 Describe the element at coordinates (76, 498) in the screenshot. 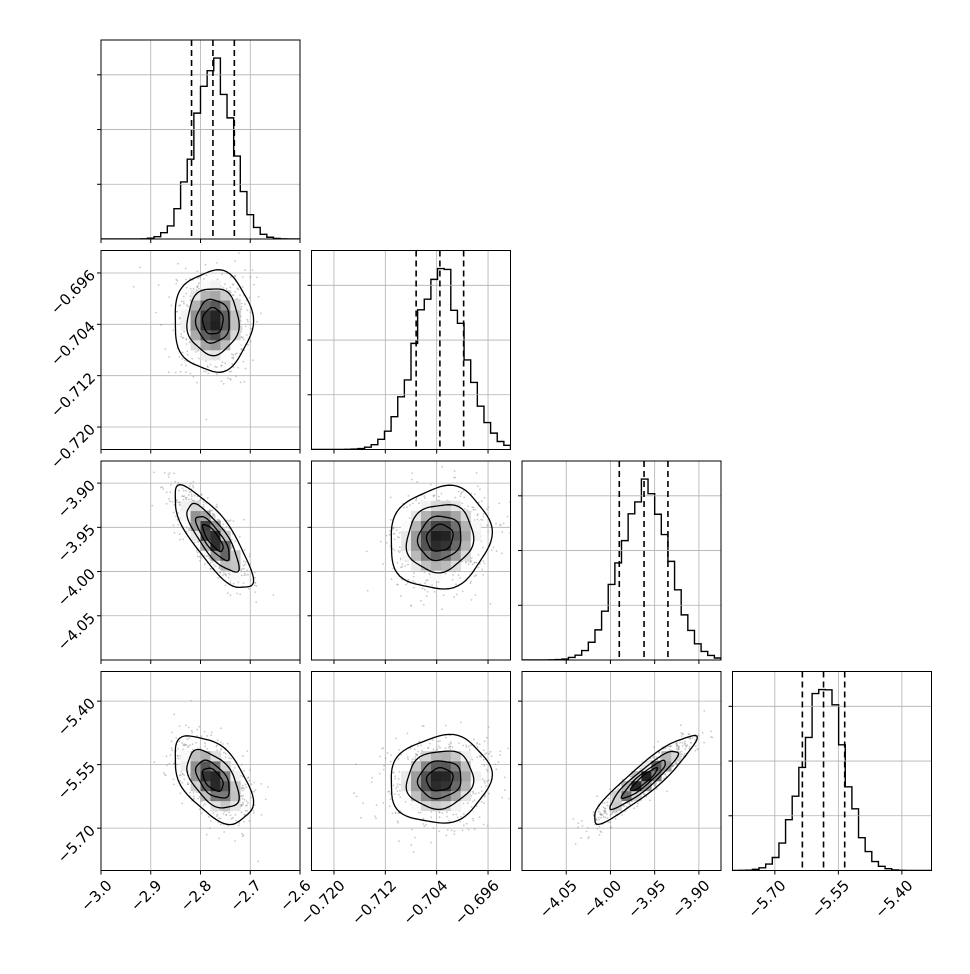

I see `y-tick-label-p2: −3.90` at that location.